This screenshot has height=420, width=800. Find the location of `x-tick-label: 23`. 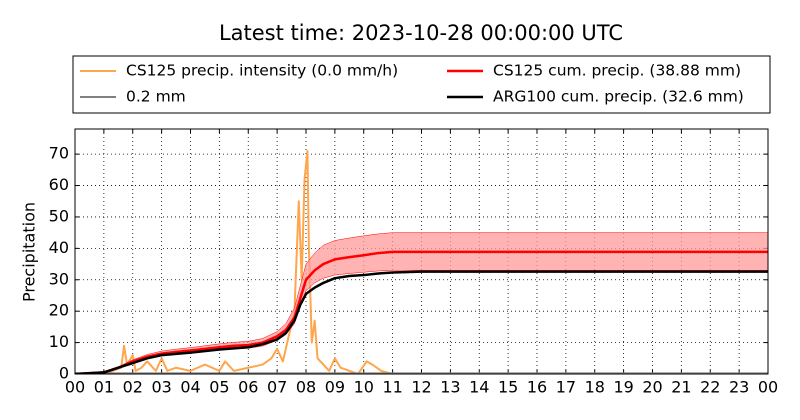

x-tick-label: 23 is located at coordinates (739, 387).